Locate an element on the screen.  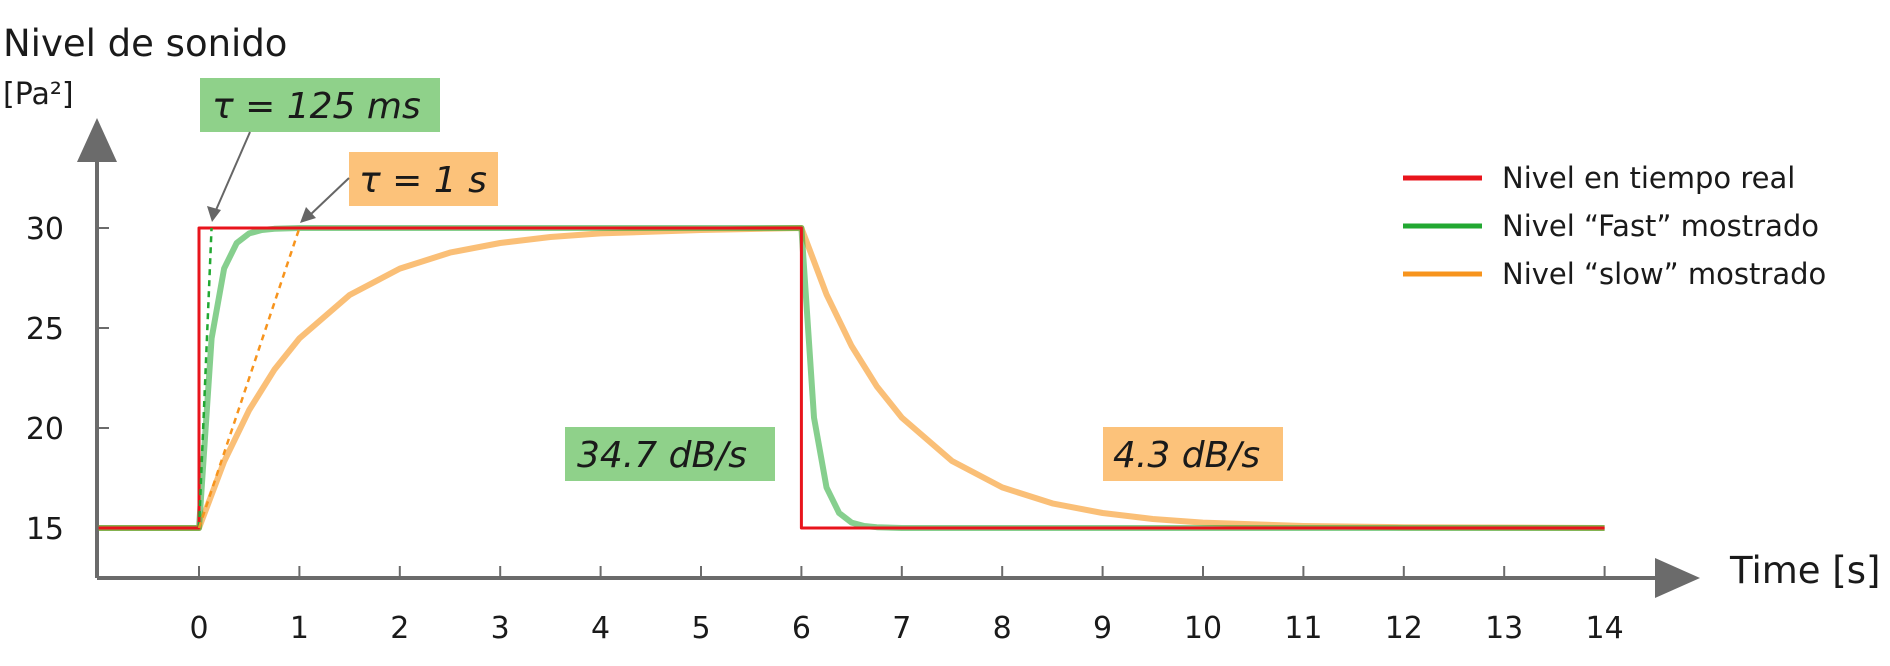
x-tick-label: 0 is located at coordinates (198, 628).